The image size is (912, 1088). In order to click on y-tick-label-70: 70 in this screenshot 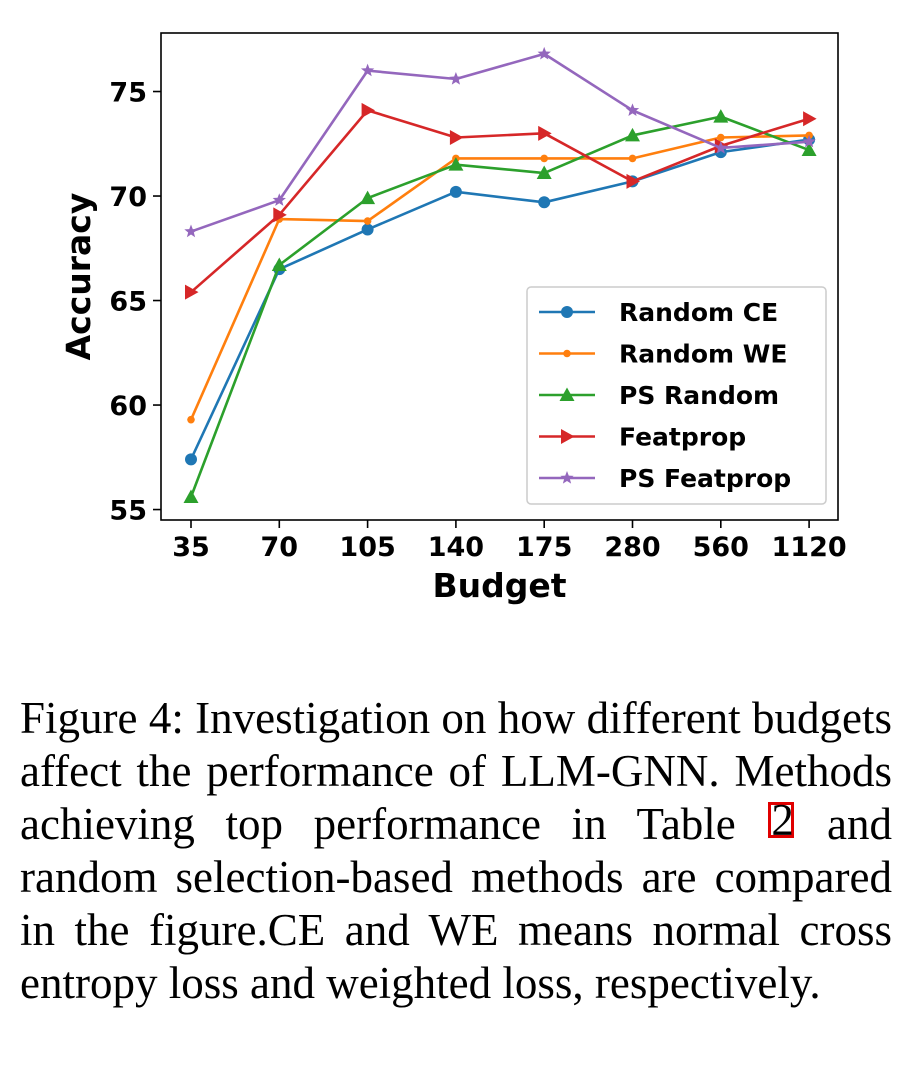, I will do `click(128, 197)`.